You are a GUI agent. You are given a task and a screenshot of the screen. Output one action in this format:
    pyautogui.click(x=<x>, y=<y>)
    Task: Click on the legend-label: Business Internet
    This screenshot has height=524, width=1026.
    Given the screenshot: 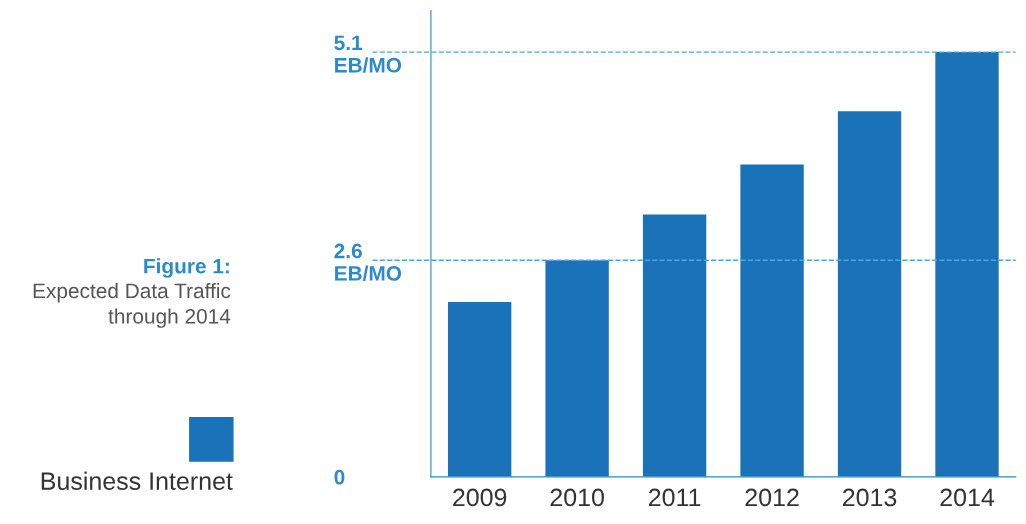 What is the action you would take?
    pyautogui.click(x=137, y=480)
    